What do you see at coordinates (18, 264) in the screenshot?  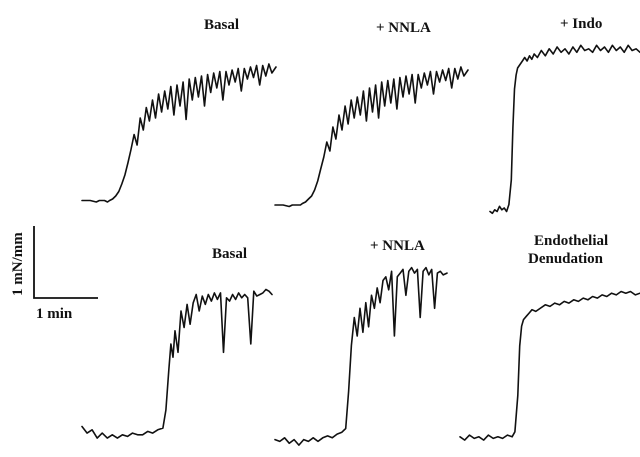 I see `scale-bar-vertical-label: 1 mN/mm` at bounding box center [18, 264].